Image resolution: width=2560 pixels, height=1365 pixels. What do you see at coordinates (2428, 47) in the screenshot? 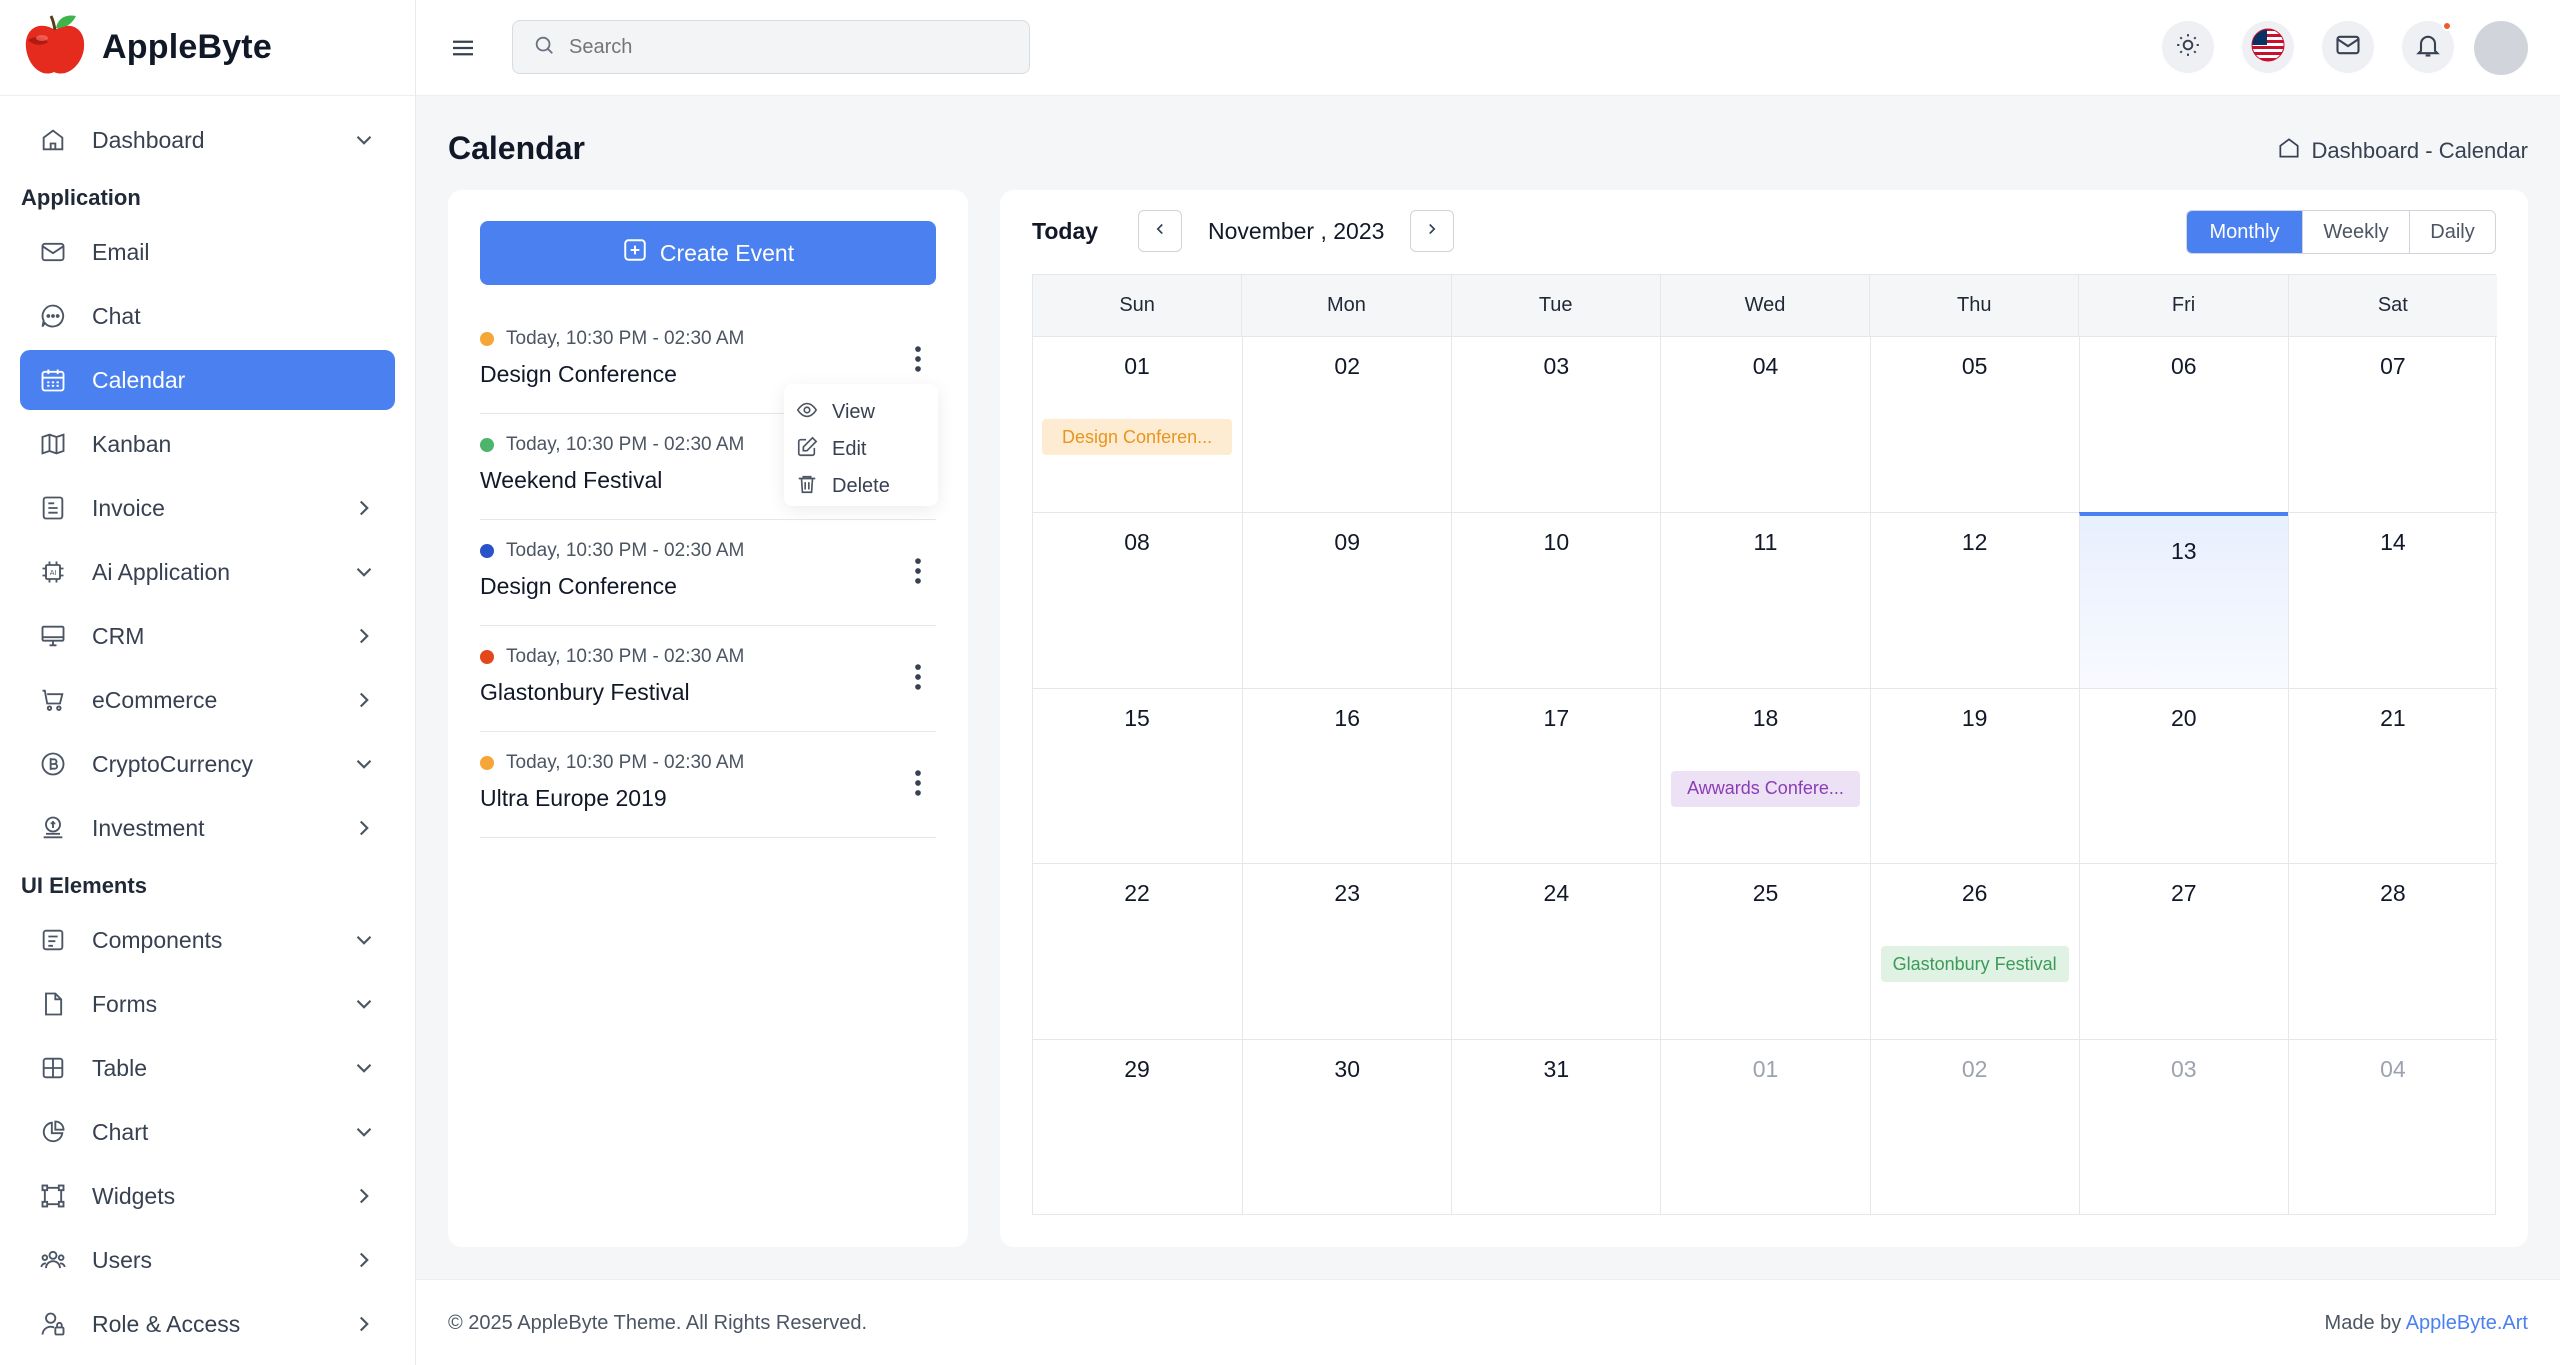
I see `notifications-button` at bounding box center [2428, 47].